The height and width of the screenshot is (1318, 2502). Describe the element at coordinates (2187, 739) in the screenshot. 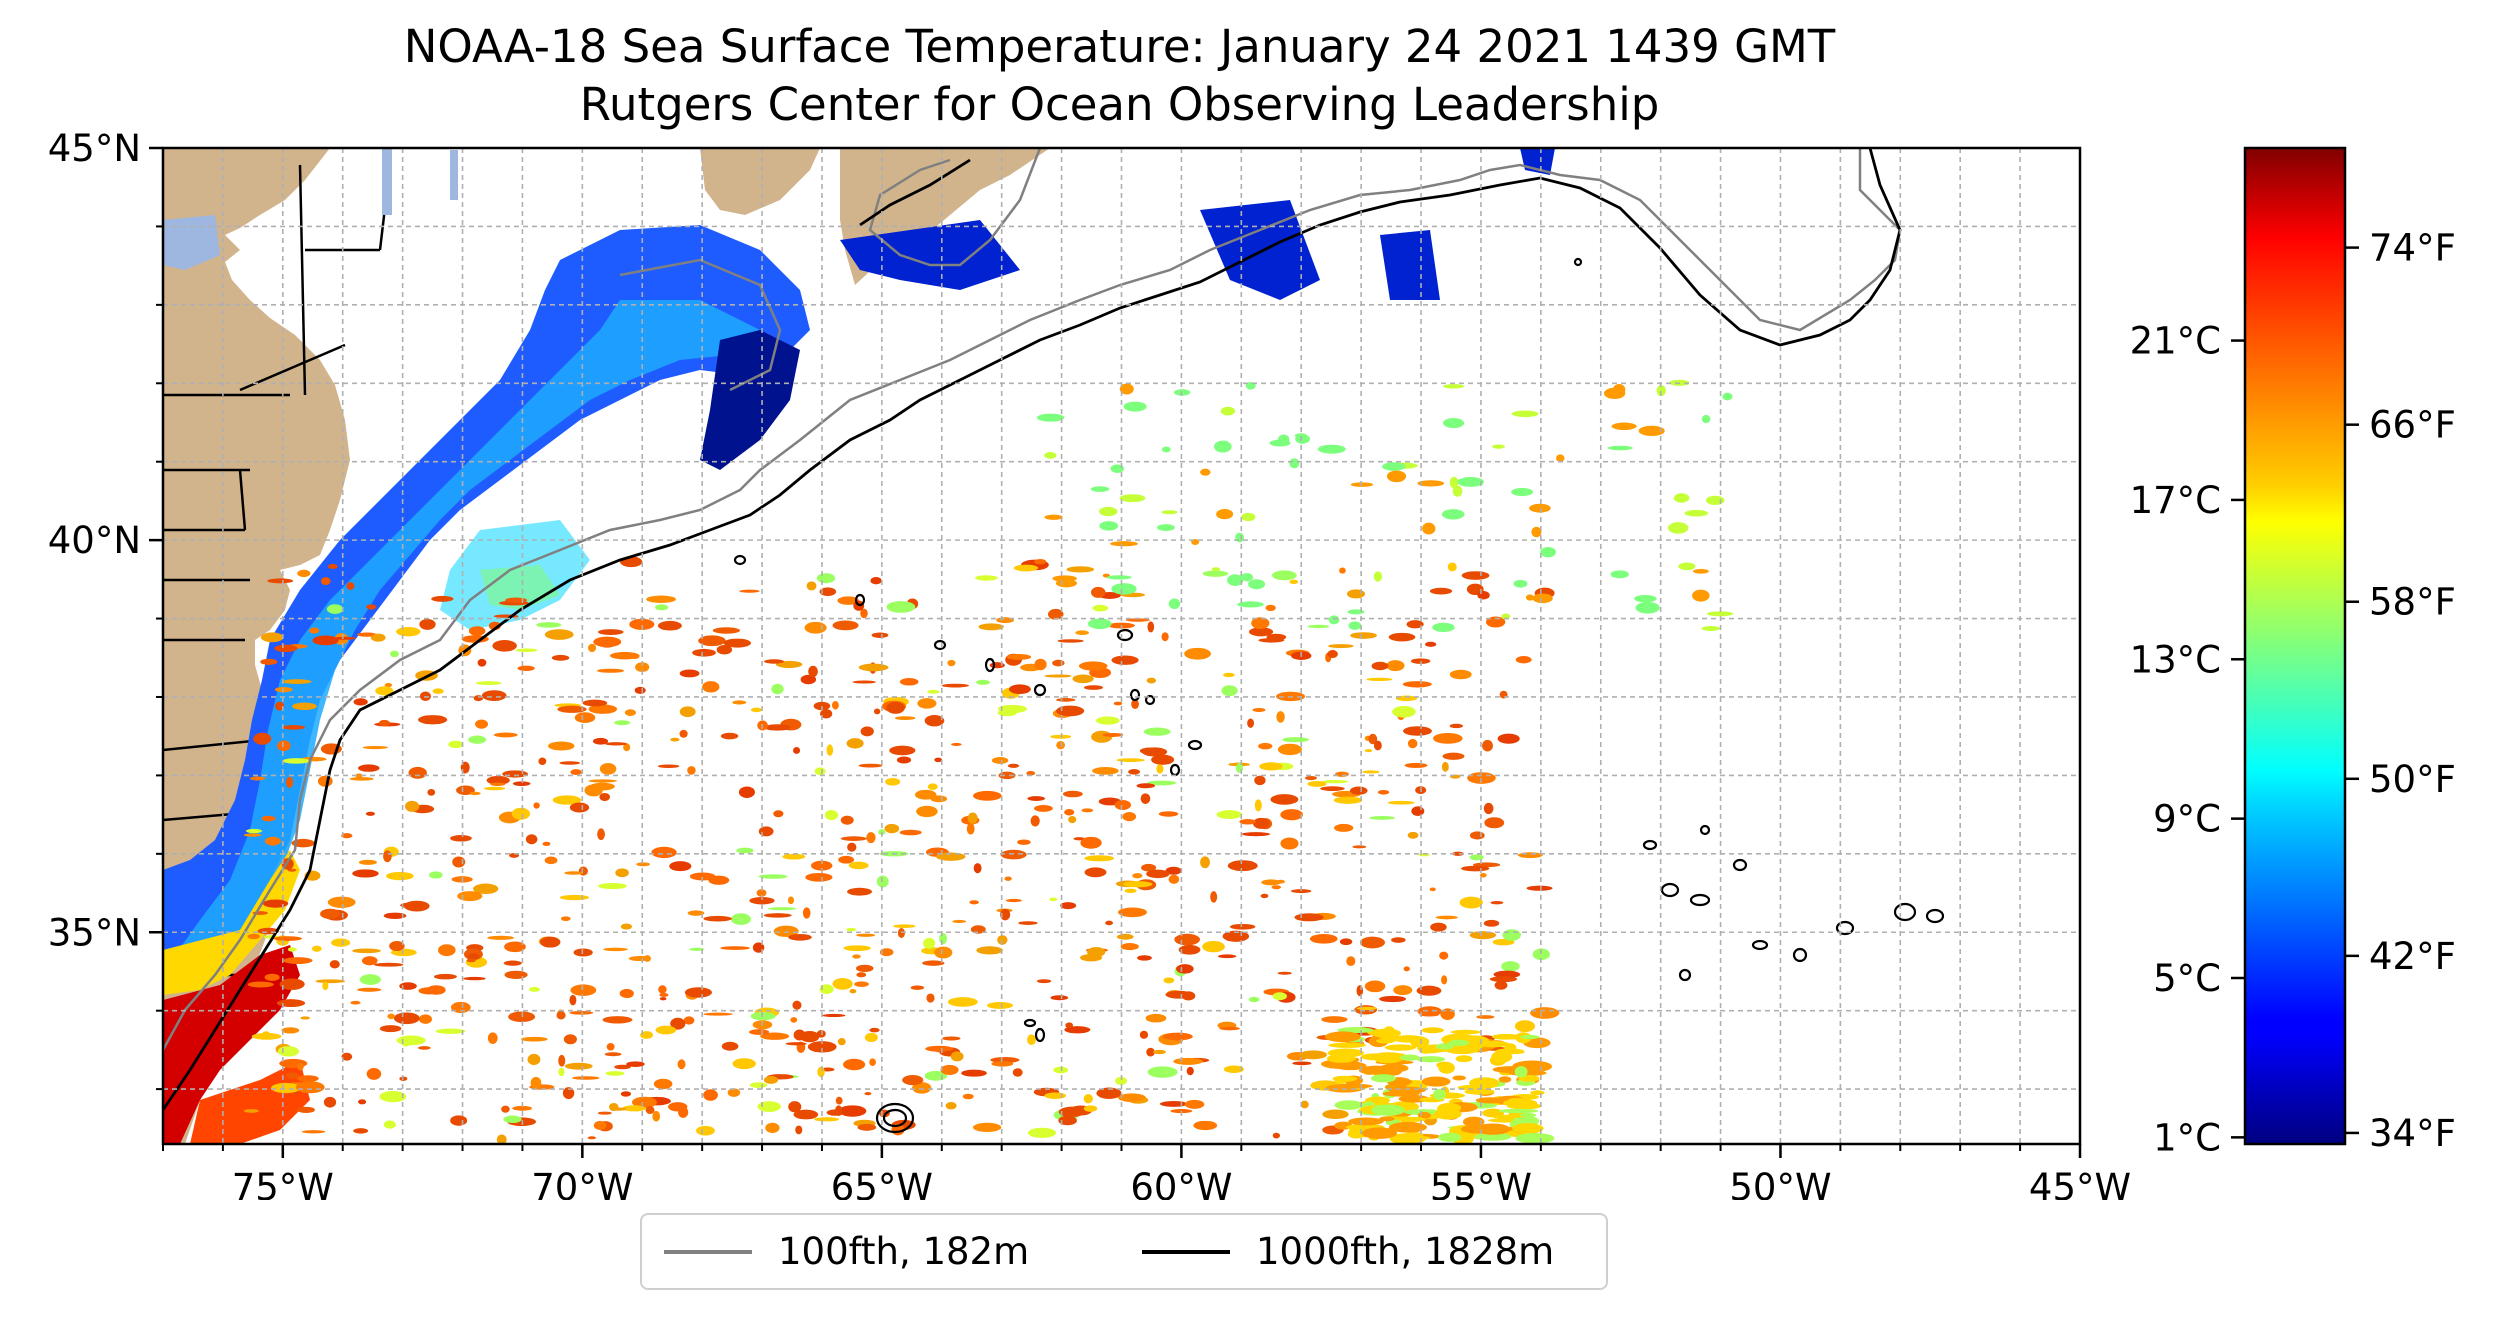

I see `colorbar-celsius-ticks: 1°C 5°C 9°C 13°C 17°C 21°C` at that location.